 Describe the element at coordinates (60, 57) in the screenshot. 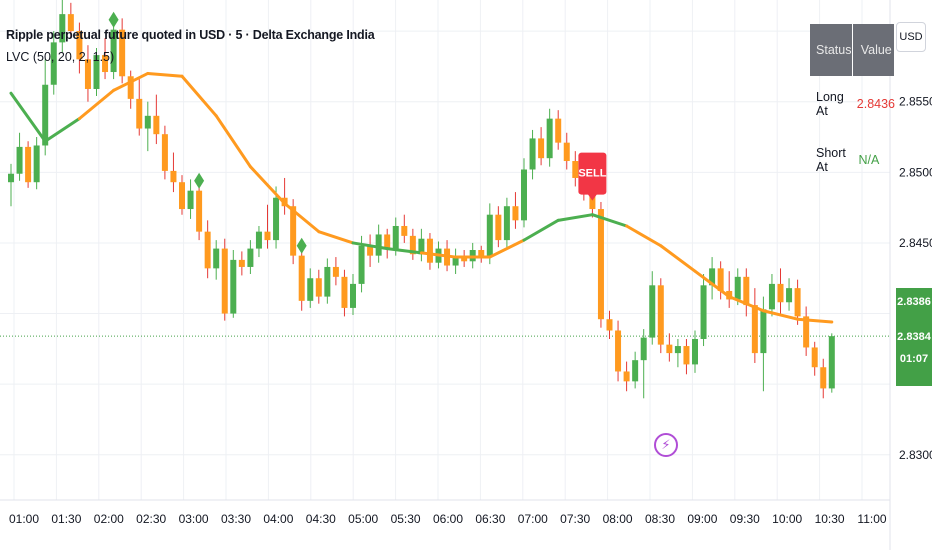

I see `indicator-legend: LVC (50, 20, 2, 1.5)` at that location.